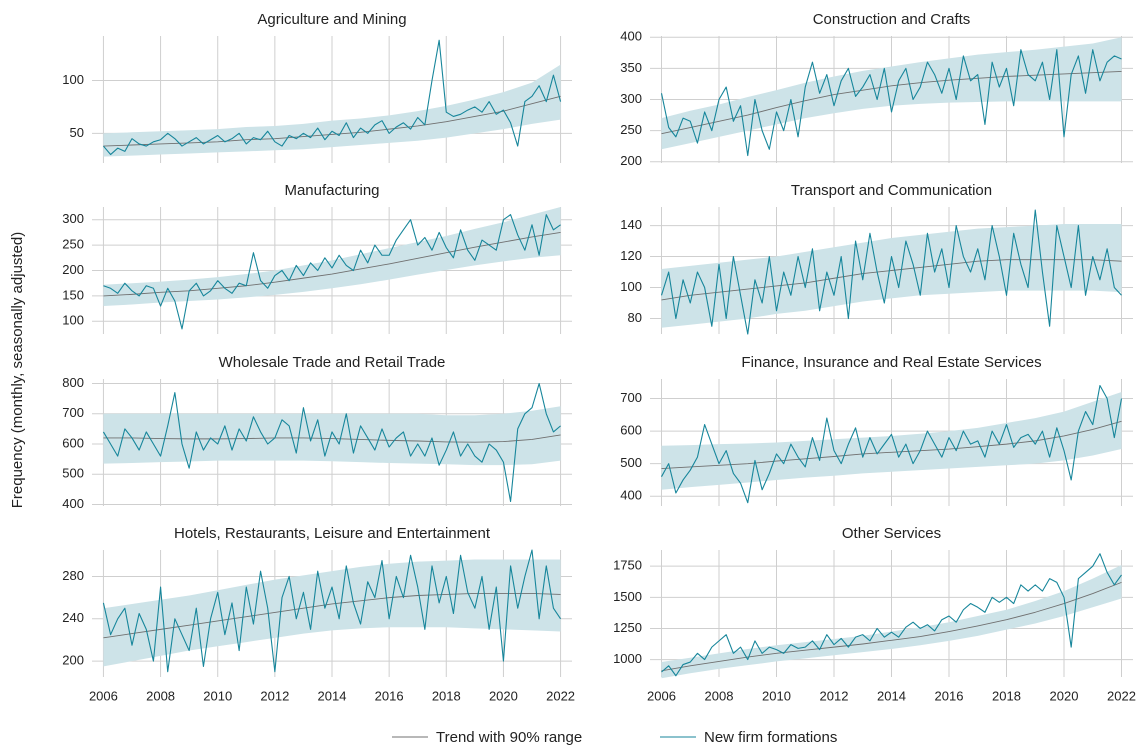  What do you see at coordinates (891, 533) in the screenshot?
I see `panel-title: Other Services` at bounding box center [891, 533].